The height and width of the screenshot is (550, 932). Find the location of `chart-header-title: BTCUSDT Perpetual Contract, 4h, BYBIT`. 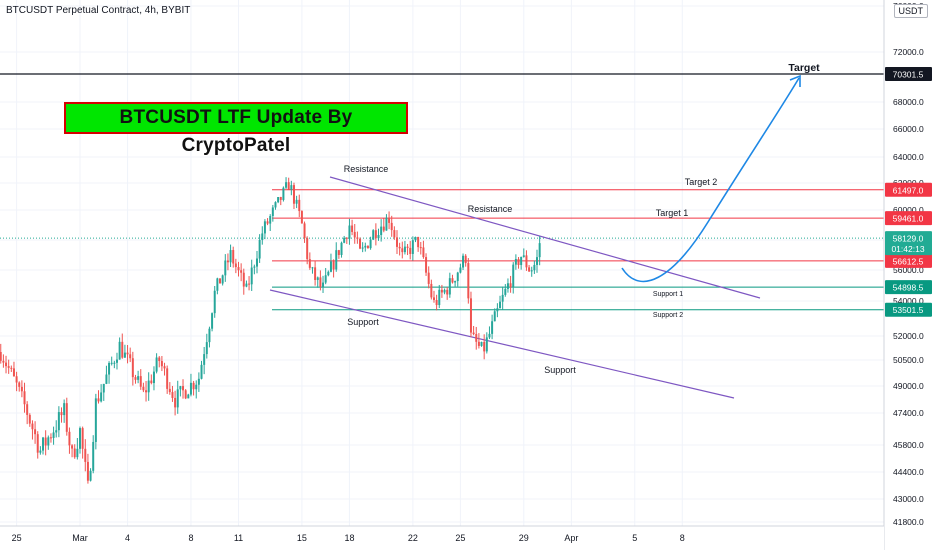

chart-header-title: BTCUSDT Perpetual Contract, 4h, BYBIT is located at coordinates (98, 10).